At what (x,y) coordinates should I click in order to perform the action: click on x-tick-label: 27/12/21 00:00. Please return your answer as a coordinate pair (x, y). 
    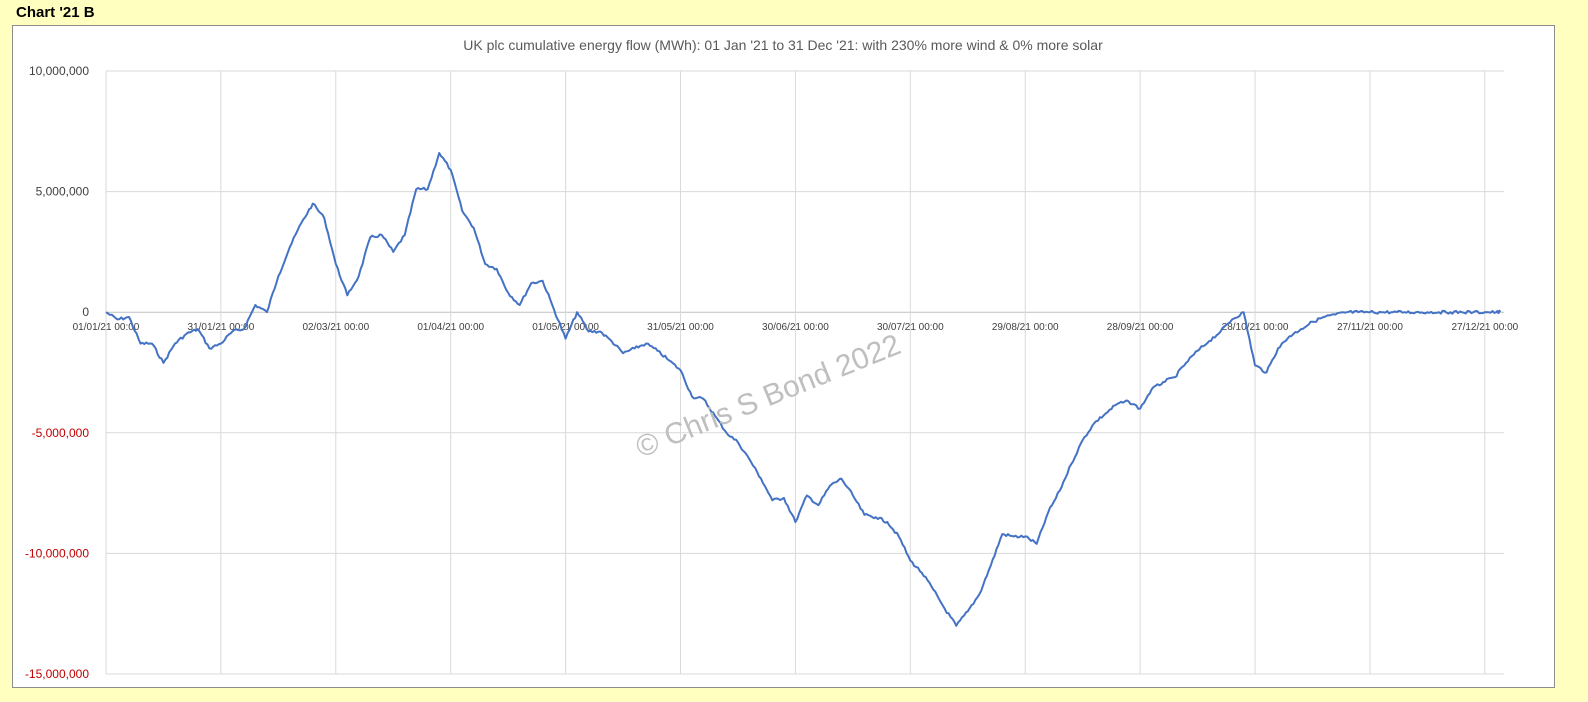
    Looking at the image, I should click on (1484, 327).